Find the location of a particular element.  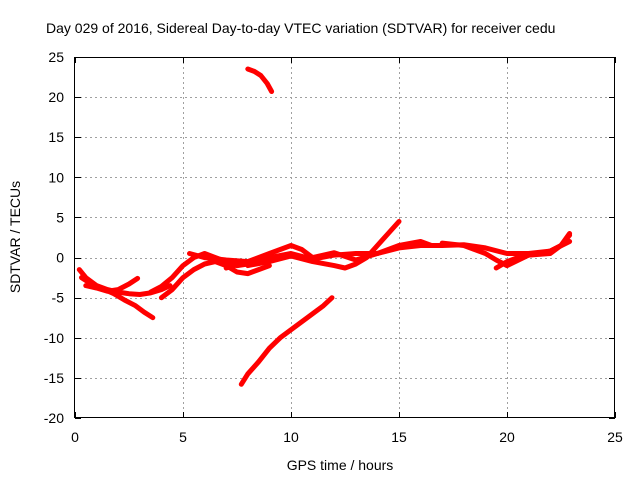

y-tick-label: -20 is located at coordinates (54, 418).